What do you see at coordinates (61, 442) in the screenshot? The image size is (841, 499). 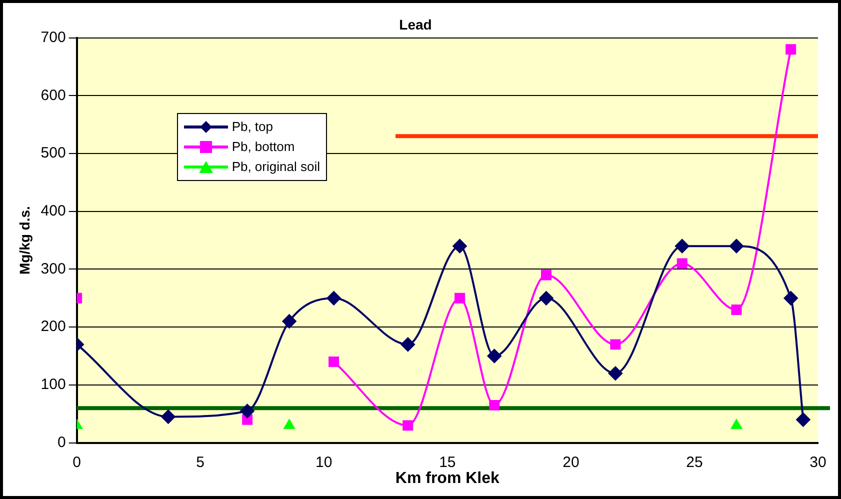 I see `y-tick-label: 0` at bounding box center [61, 442].